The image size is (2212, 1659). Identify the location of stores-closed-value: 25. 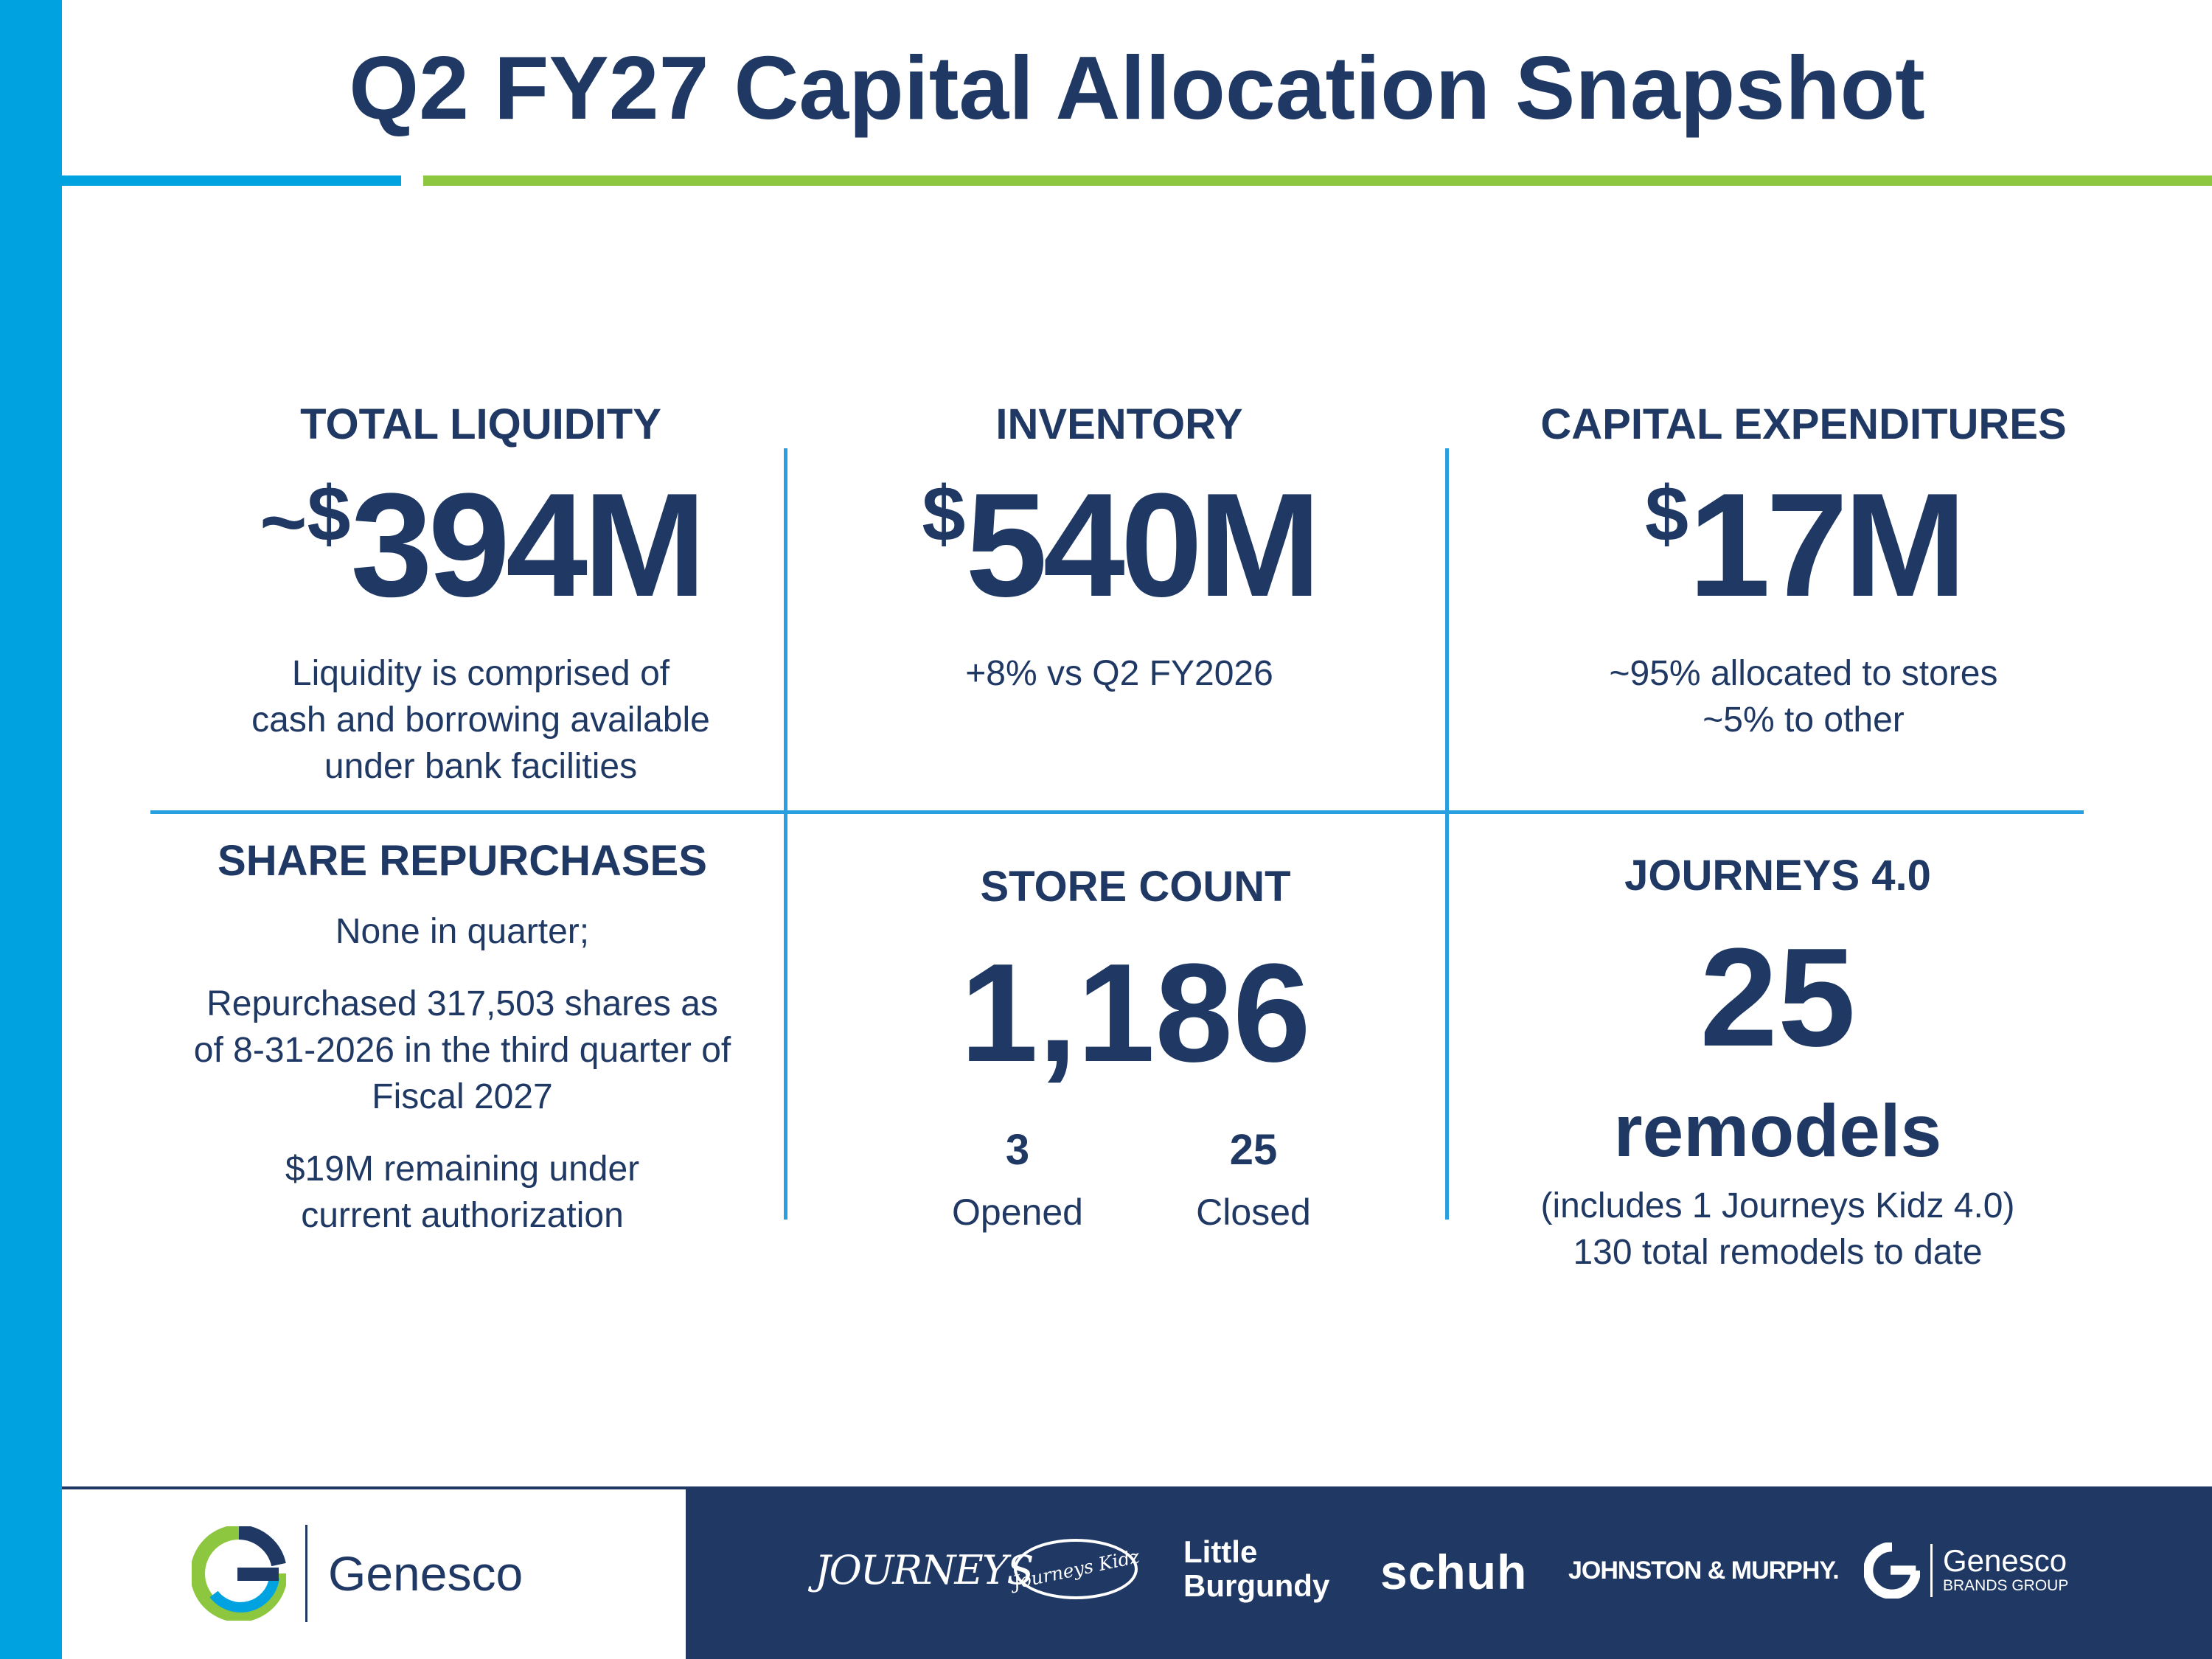
(1253, 1149).